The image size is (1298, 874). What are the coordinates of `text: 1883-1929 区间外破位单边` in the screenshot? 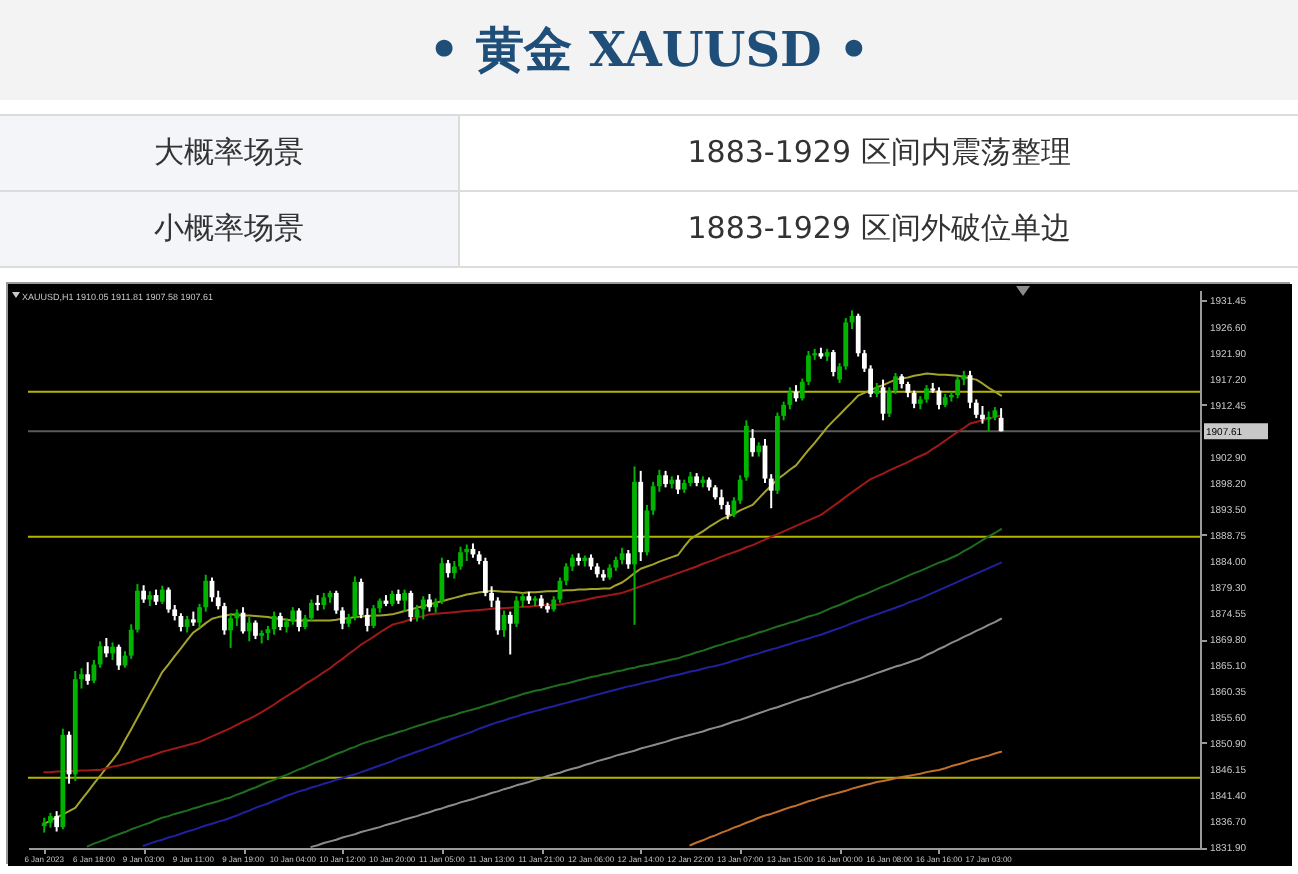 It's located at (878, 229).